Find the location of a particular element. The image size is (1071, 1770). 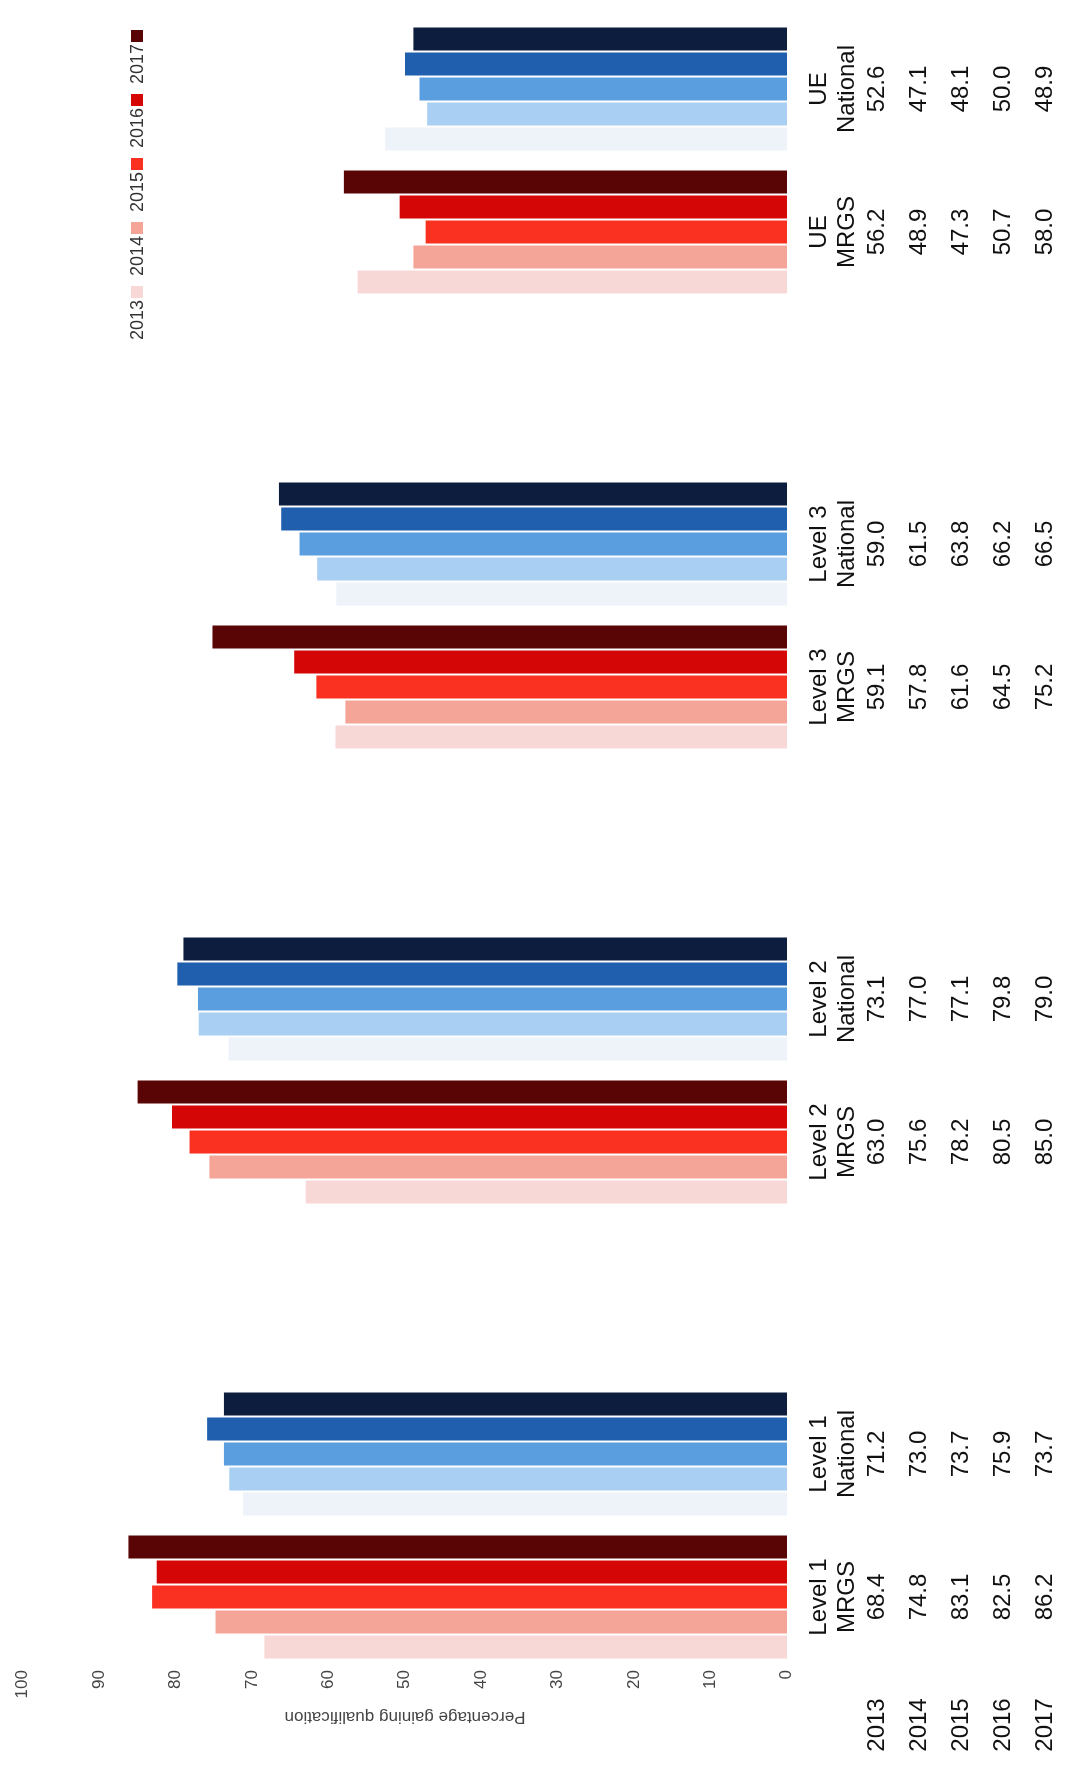

data-label: 61.5 is located at coordinates (917, 544).